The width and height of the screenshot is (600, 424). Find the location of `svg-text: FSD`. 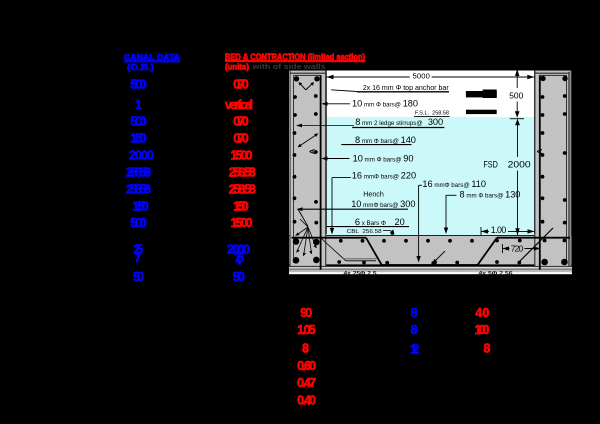

svg-text: FSD is located at coordinates (490, 165).